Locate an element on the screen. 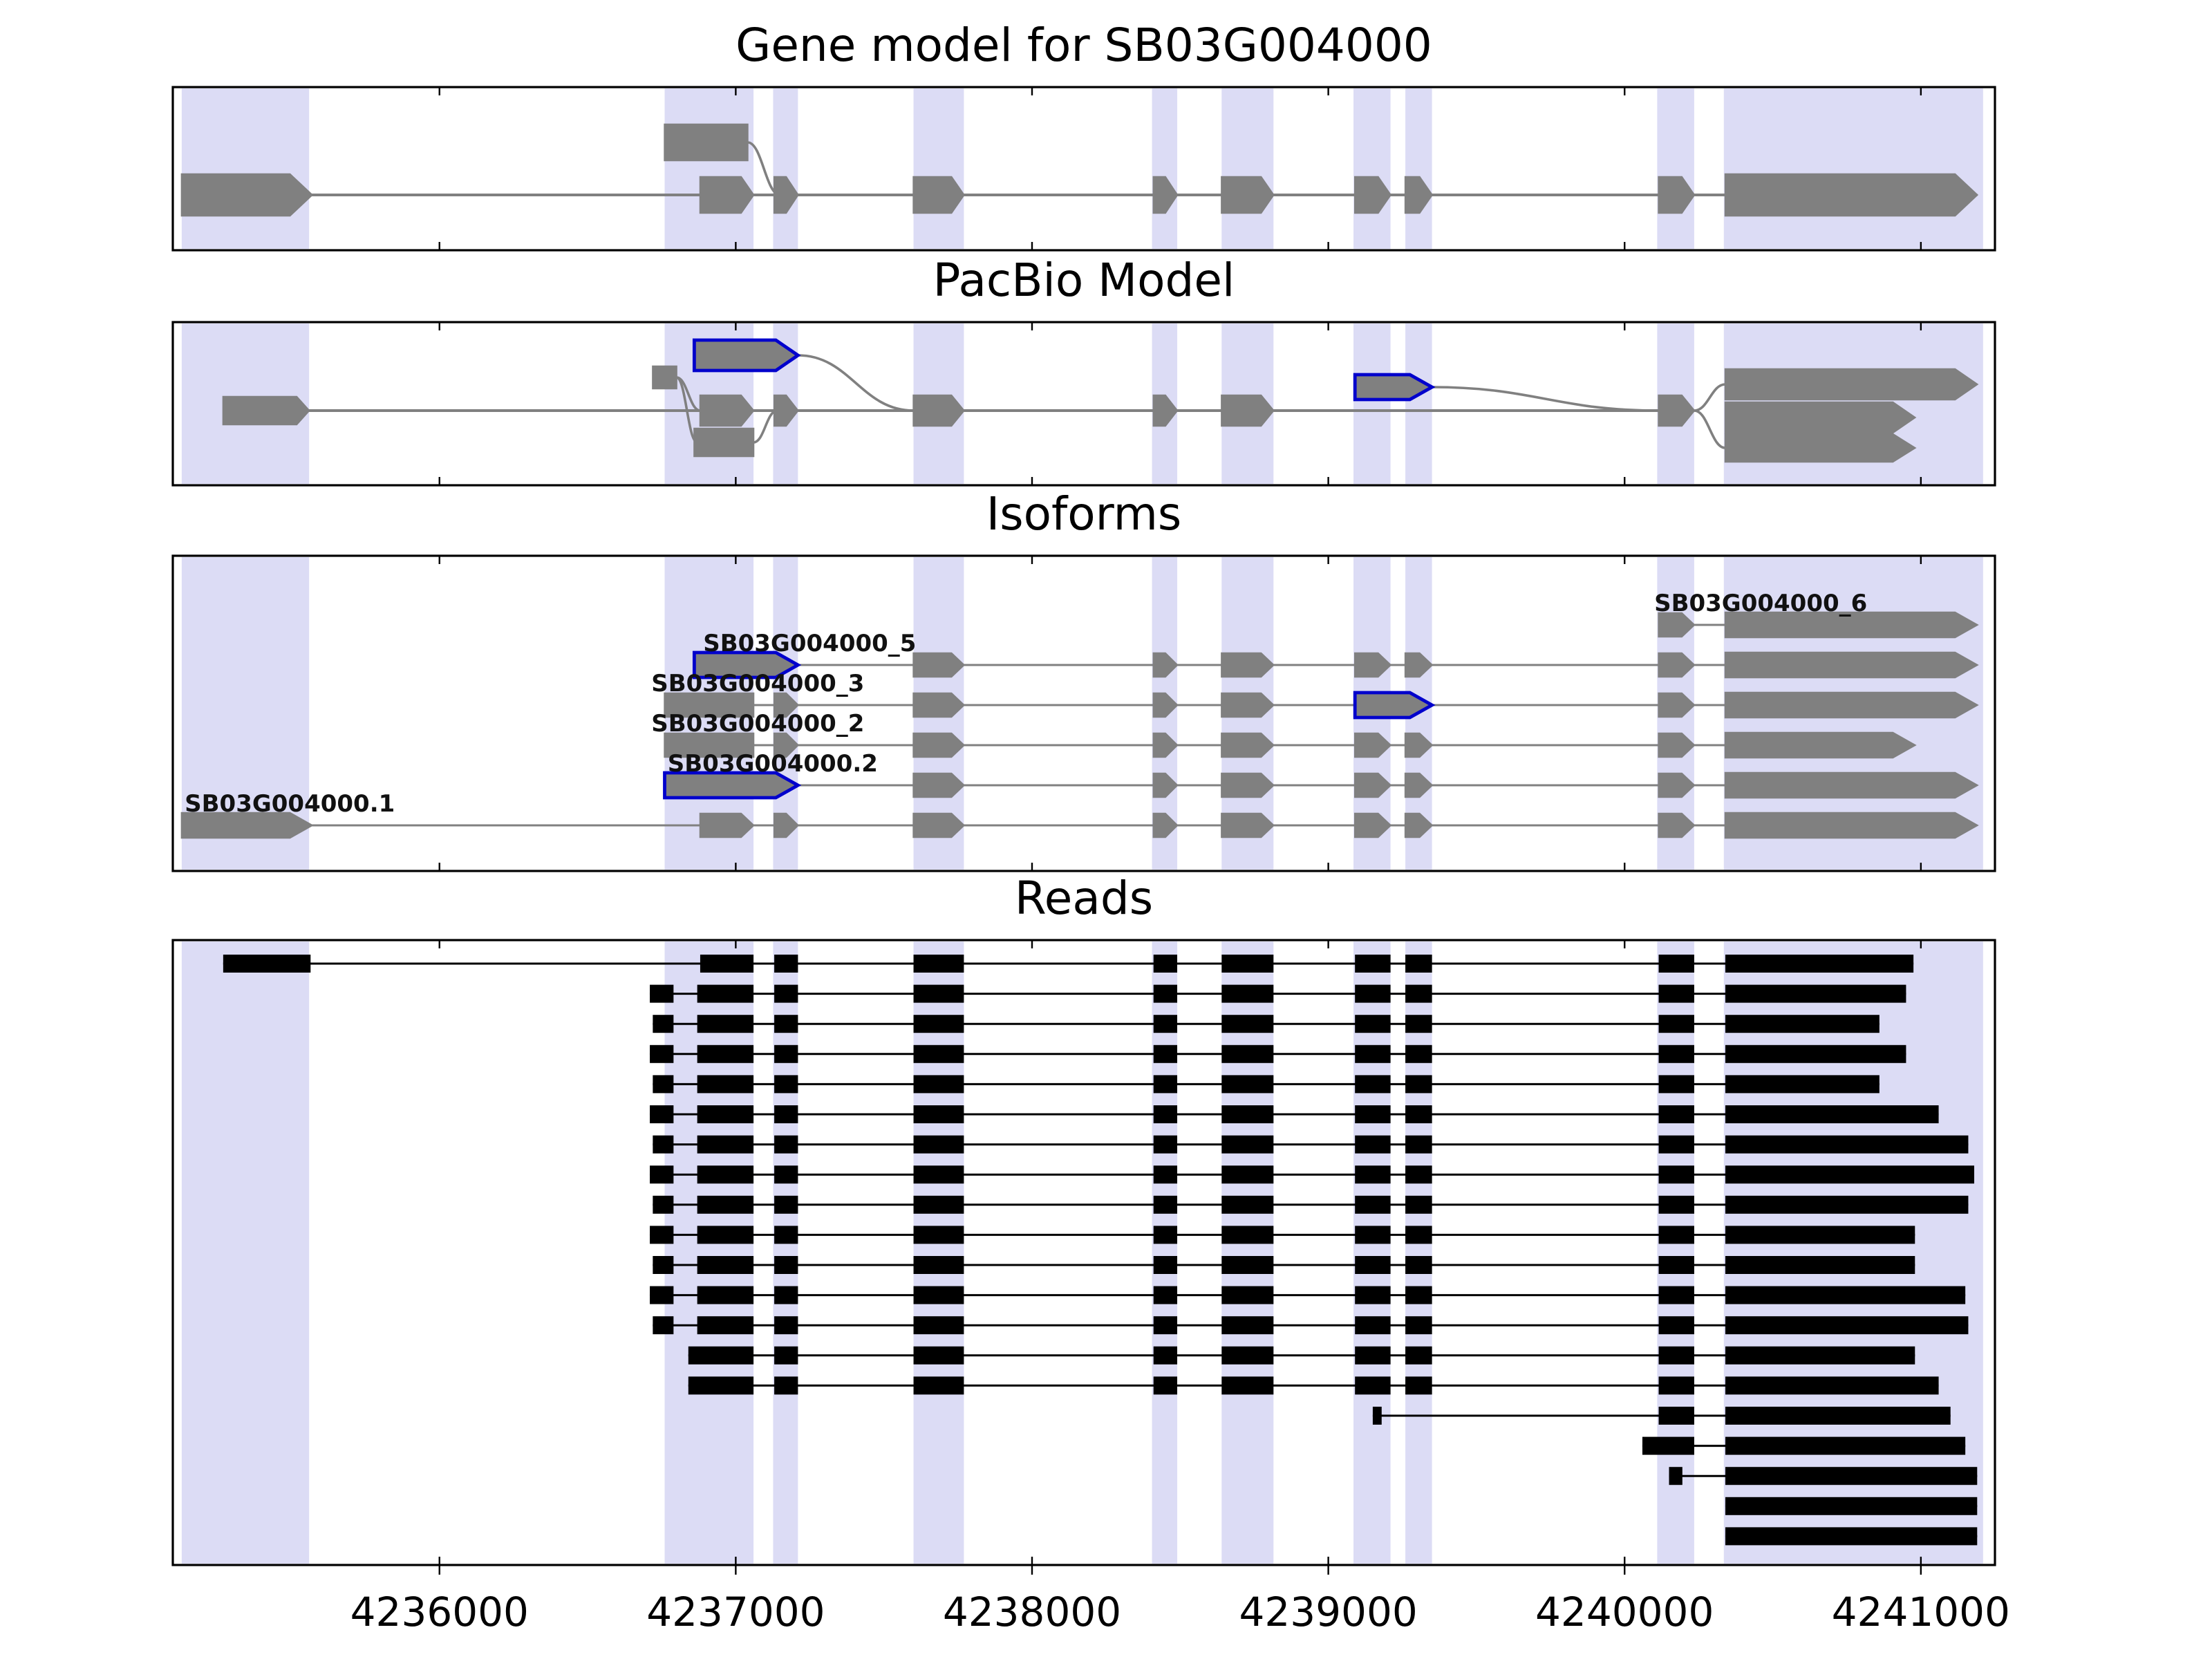  x-tick-label-3: 4239000 is located at coordinates (1328, 1611).